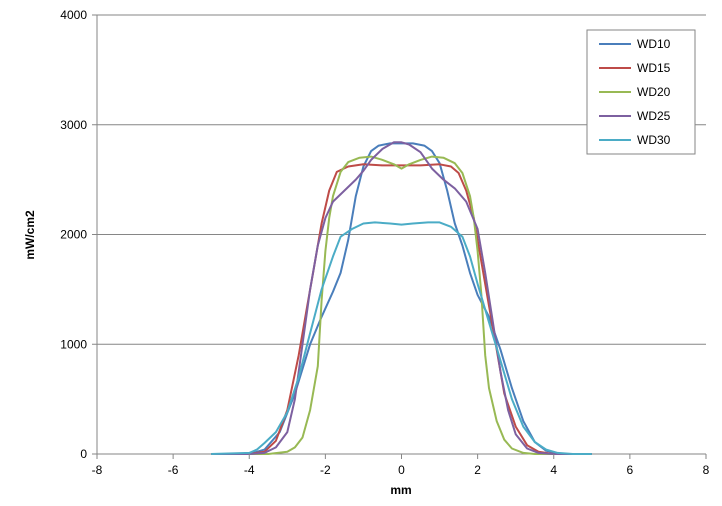  I want to click on legend-label: WD10, so click(654, 44).